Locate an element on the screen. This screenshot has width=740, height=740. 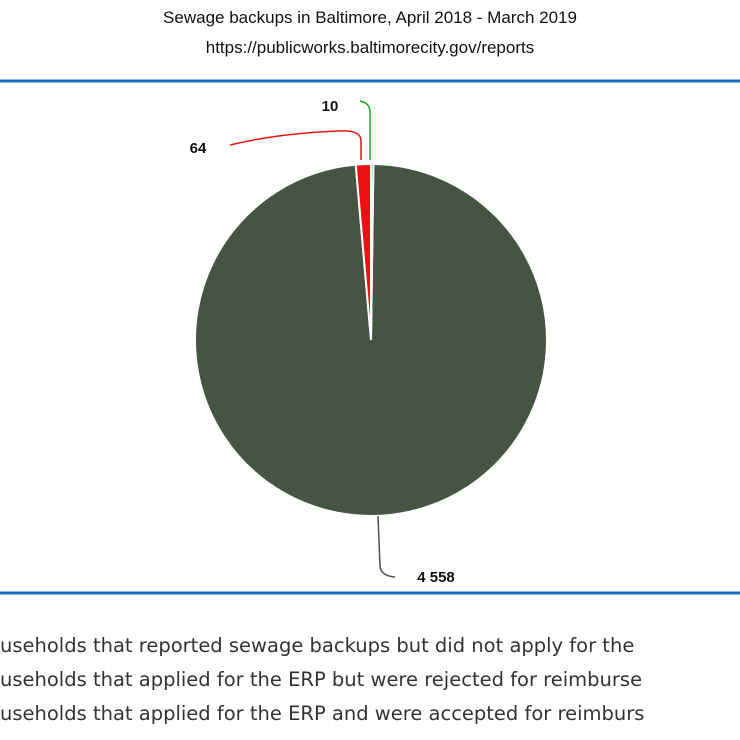
data-label: 4 558 is located at coordinates (436, 577).